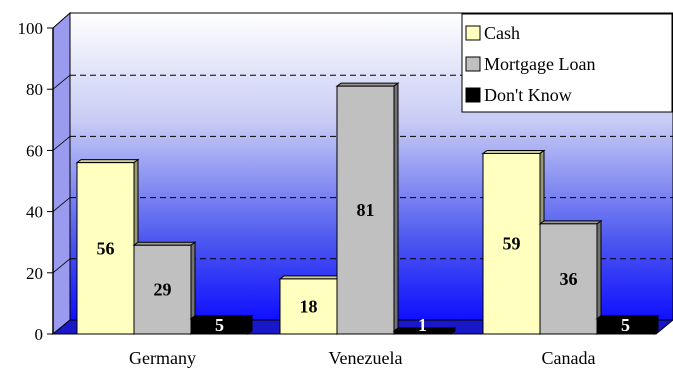  I want to click on side-wall, so click(61, 173).